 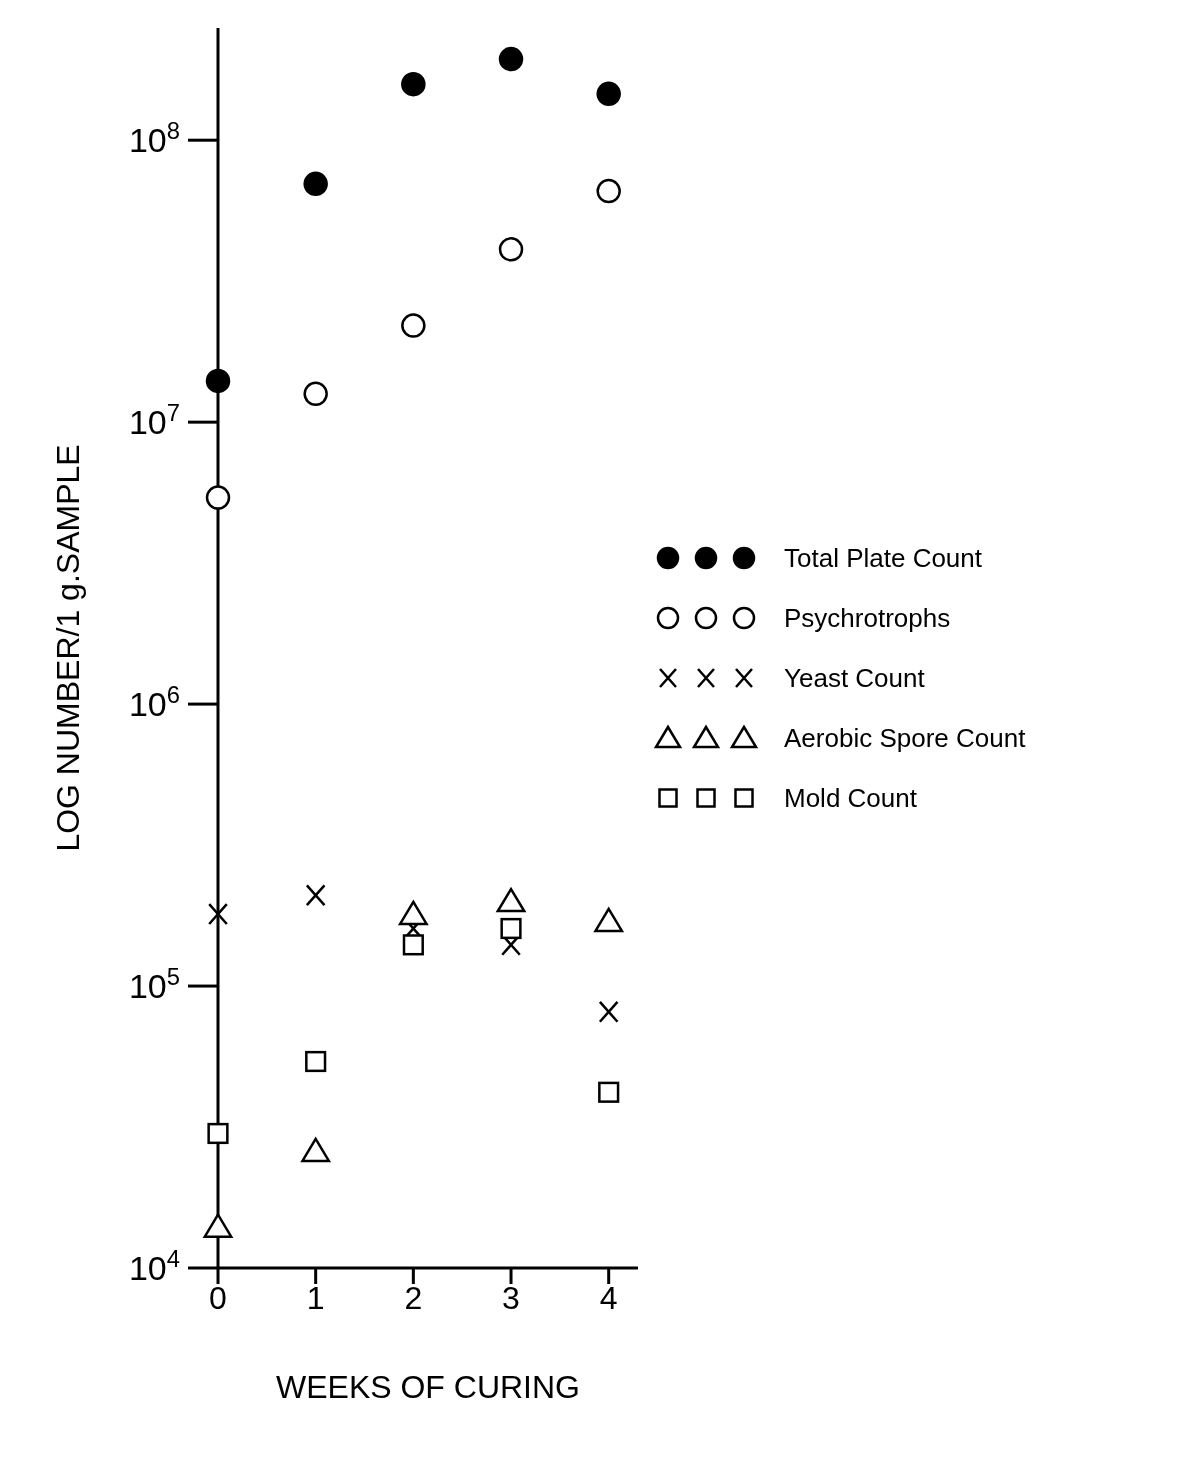 What do you see at coordinates (154, 1265) in the screenshot?
I see `y-tick-label: 10$^{4}$` at bounding box center [154, 1265].